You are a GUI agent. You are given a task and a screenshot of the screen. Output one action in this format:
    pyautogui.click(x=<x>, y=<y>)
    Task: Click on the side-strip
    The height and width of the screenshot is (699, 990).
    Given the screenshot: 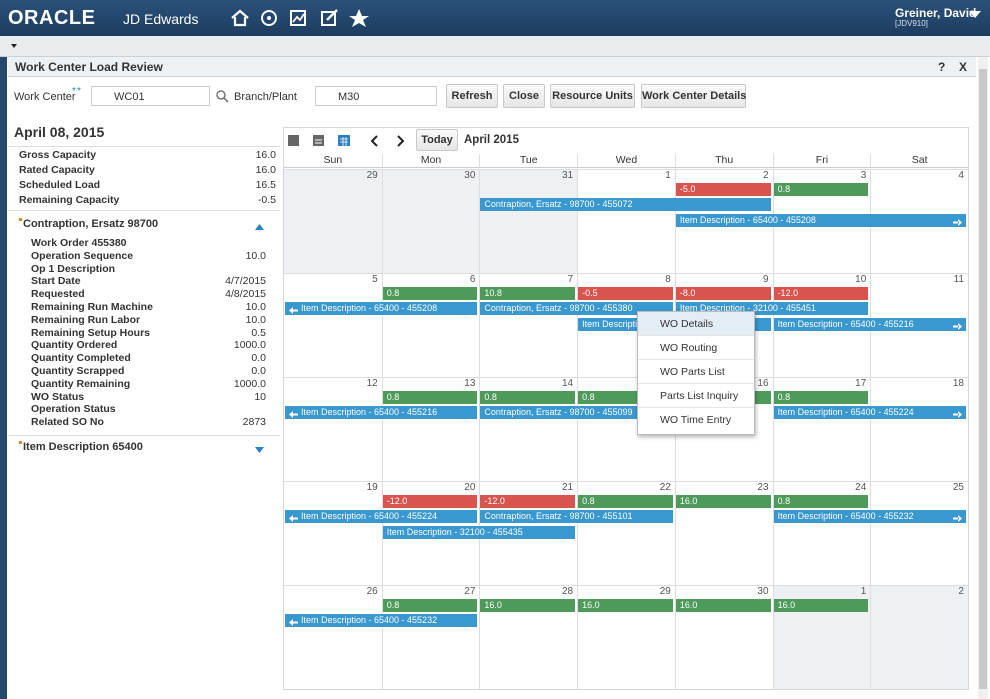 What is the action you would take?
    pyautogui.click(x=3, y=378)
    